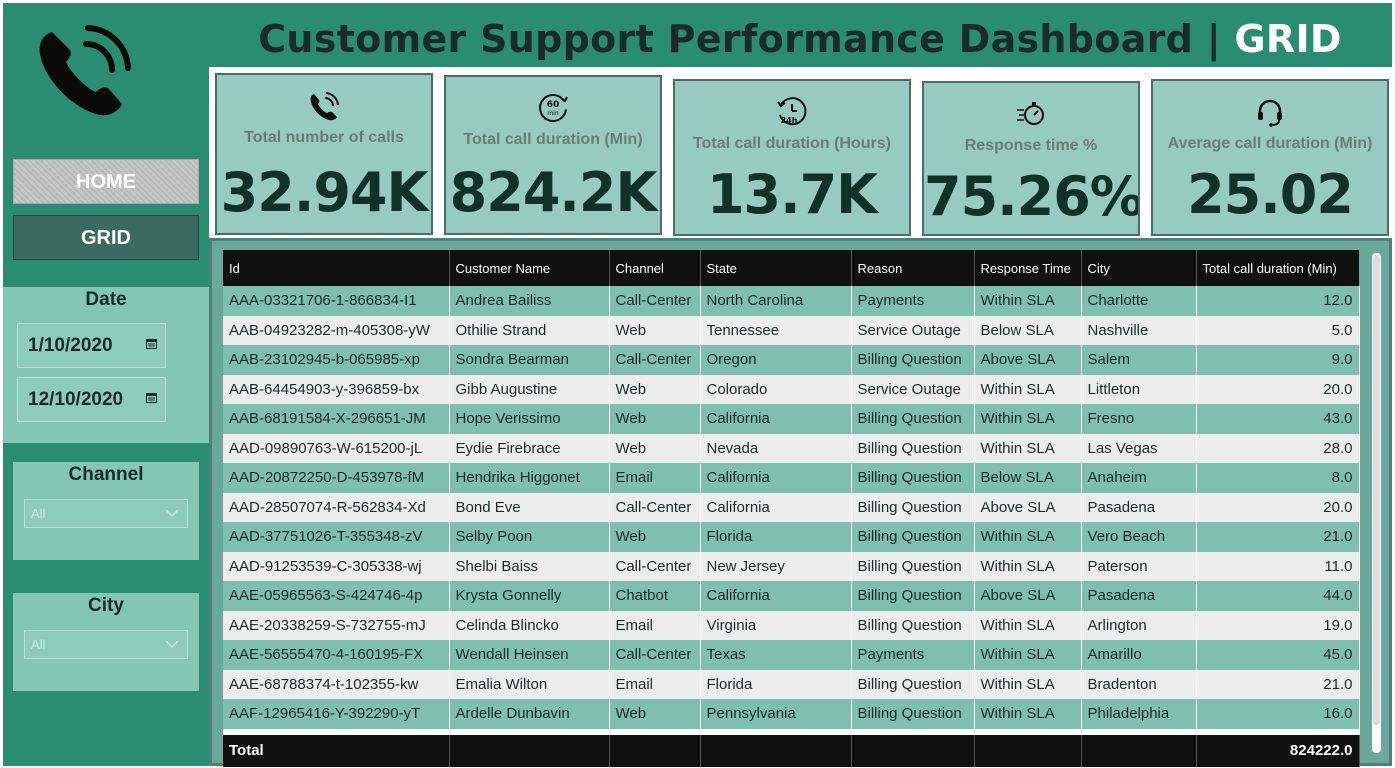 This screenshot has width=1395, height=768. What do you see at coordinates (91, 345) in the screenshot?
I see `start-date-input: 1/10/2020` at bounding box center [91, 345].